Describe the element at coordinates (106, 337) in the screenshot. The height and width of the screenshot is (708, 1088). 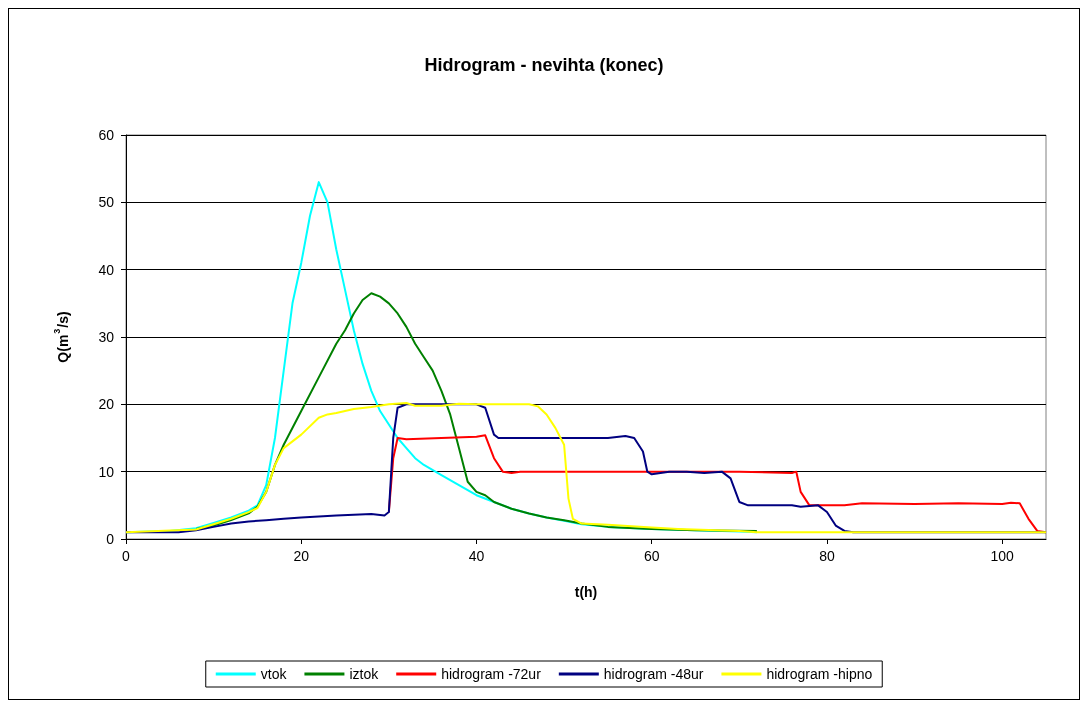
I see `y-tick-label: 30` at that location.